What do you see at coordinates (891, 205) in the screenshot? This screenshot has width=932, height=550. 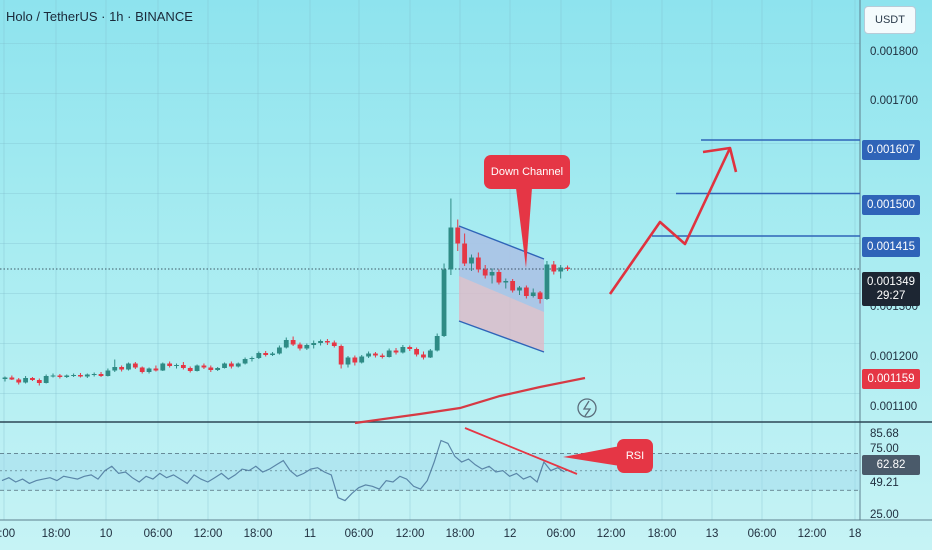 I see `level-label-1500: 0.001500` at bounding box center [891, 205].